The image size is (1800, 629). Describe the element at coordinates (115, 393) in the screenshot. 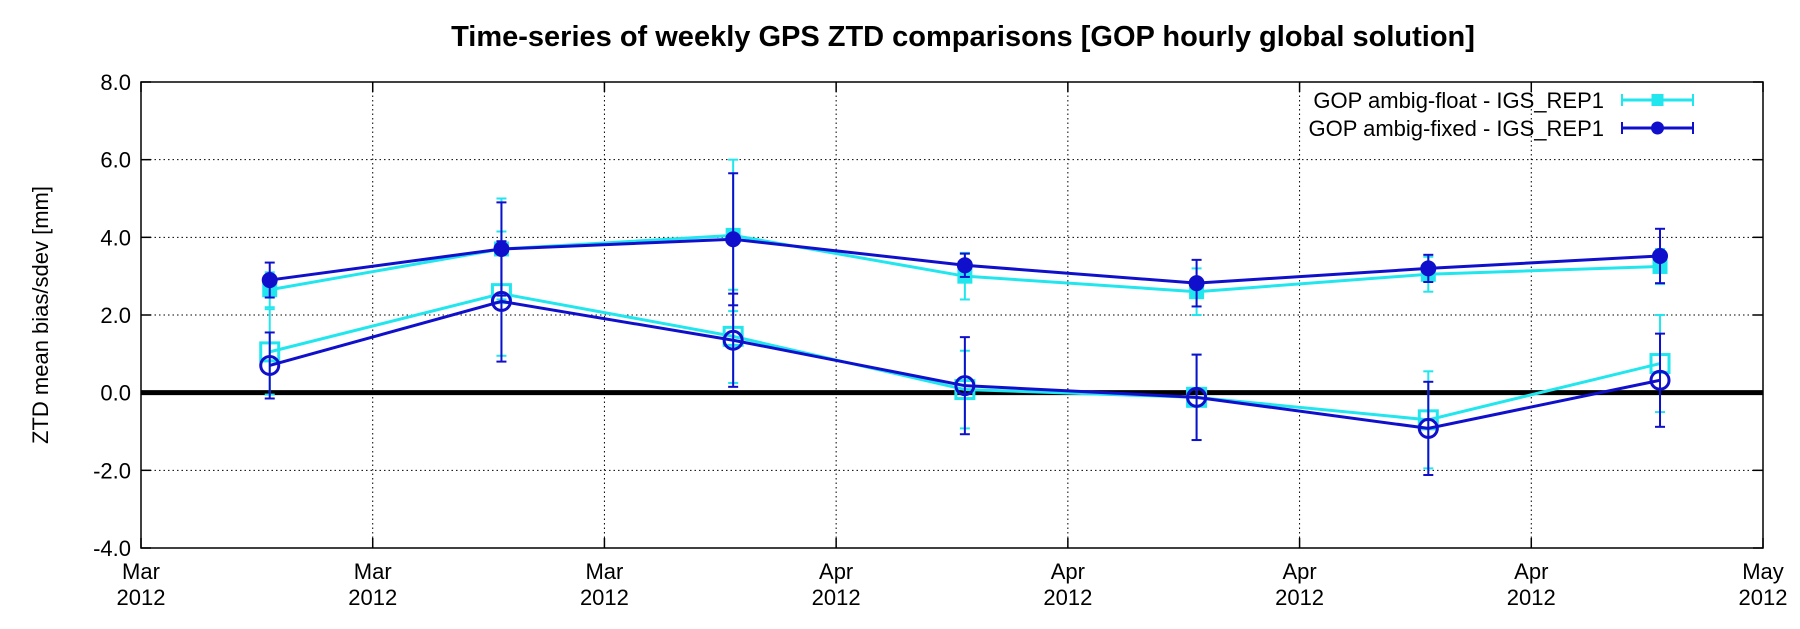

I see `y-tick-label: 0.0` at that location.